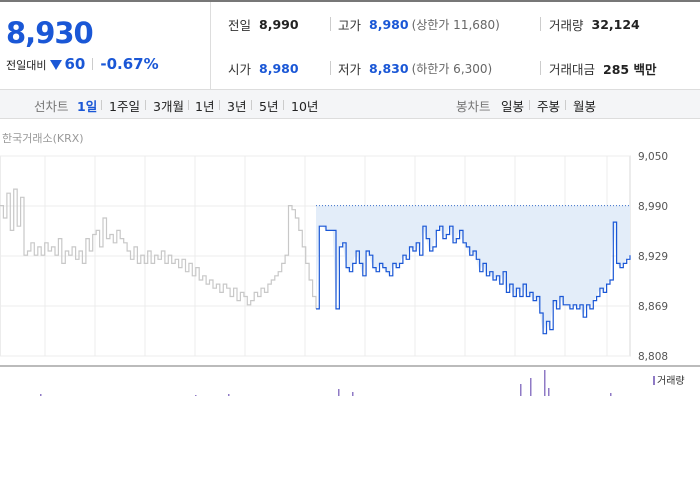  Describe the element at coordinates (51, 106) in the screenshot. I see `line-chart-header: 선차트` at that location.